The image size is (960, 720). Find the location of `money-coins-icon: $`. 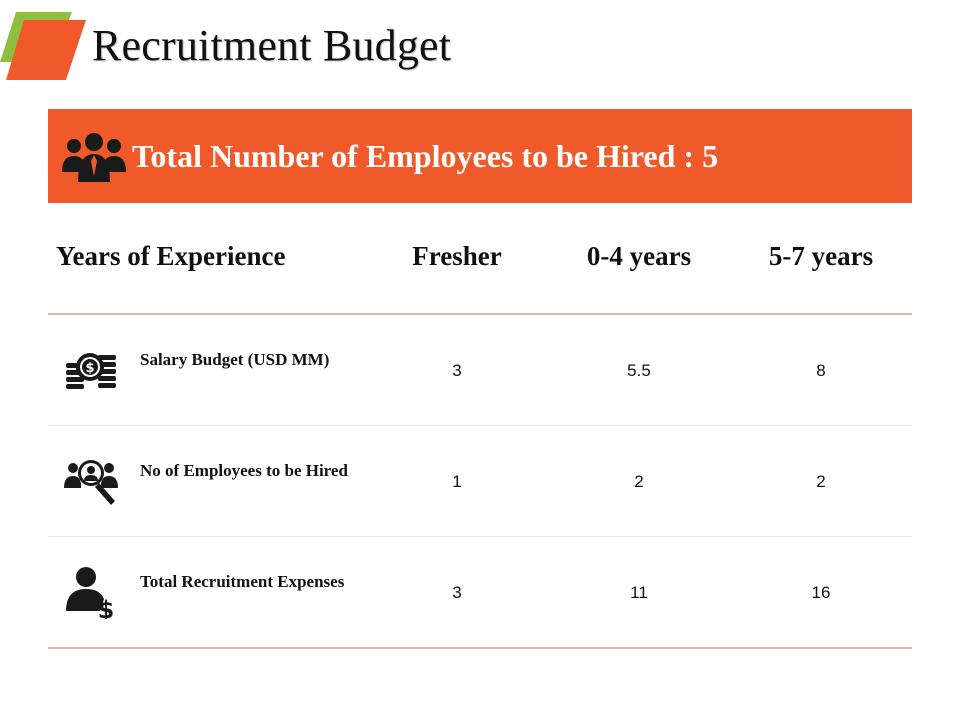

money-coins-icon: $ is located at coordinates (91, 371).